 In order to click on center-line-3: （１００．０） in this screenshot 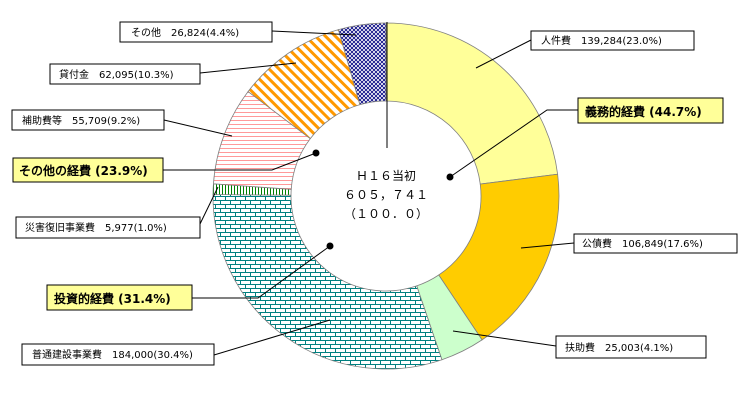, I will do `click(386, 214)`.